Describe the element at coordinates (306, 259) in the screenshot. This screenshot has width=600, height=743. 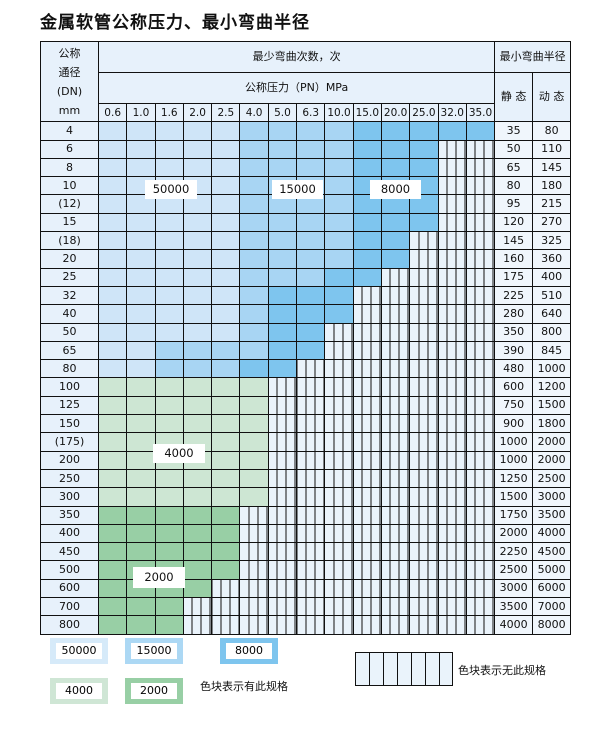
I see `table-row: 20 160 360` at that location.